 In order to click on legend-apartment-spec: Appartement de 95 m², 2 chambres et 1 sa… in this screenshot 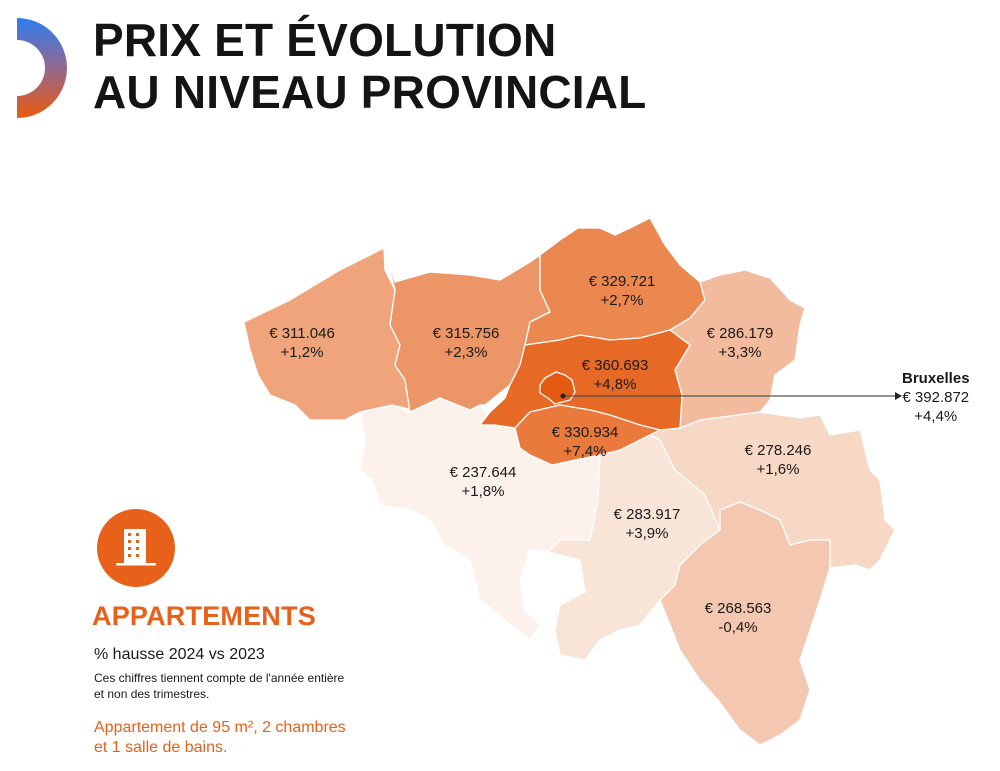, I will do `click(220, 737)`.